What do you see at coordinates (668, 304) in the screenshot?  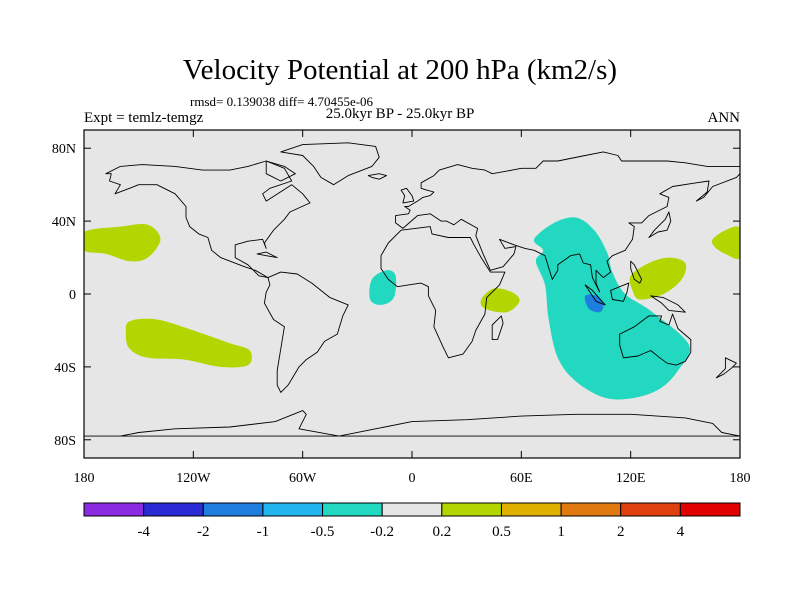 I see `coastline-new-guinea` at bounding box center [668, 304].